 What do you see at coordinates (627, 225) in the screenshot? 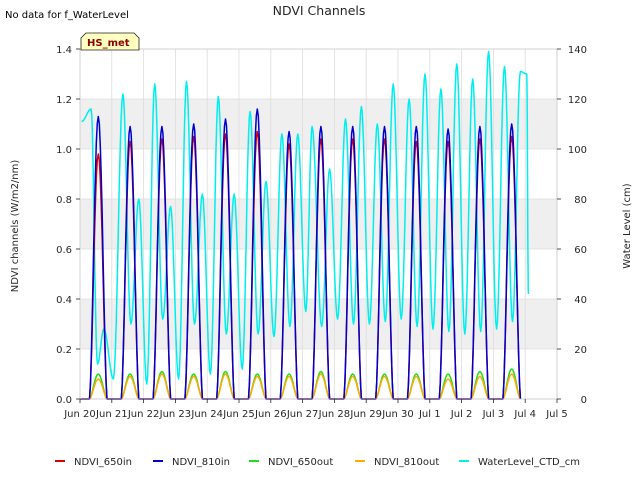
I see `y2-axis-label: Water Level (cm)` at bounding box center [627, 225].